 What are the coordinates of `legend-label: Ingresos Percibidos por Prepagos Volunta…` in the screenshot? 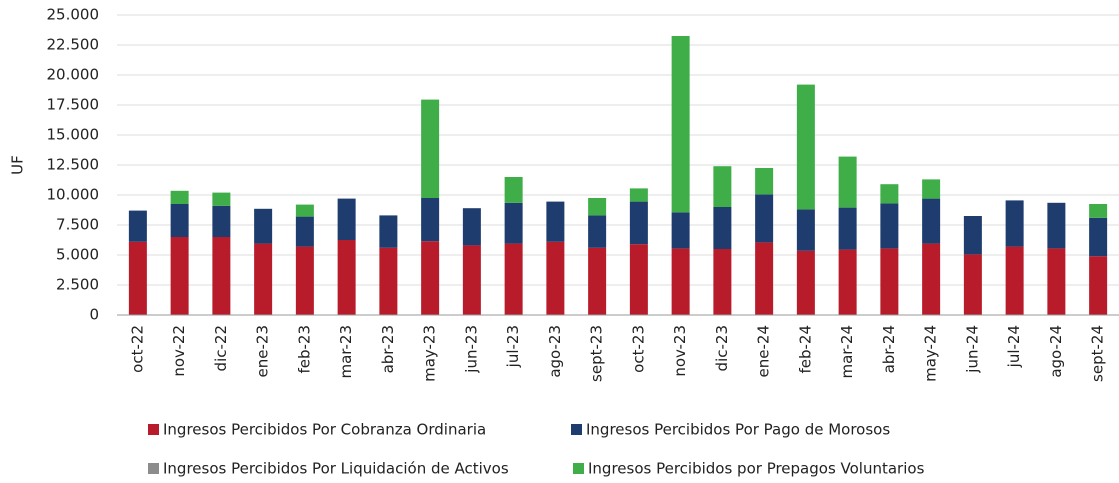 It's located at (756, 469).